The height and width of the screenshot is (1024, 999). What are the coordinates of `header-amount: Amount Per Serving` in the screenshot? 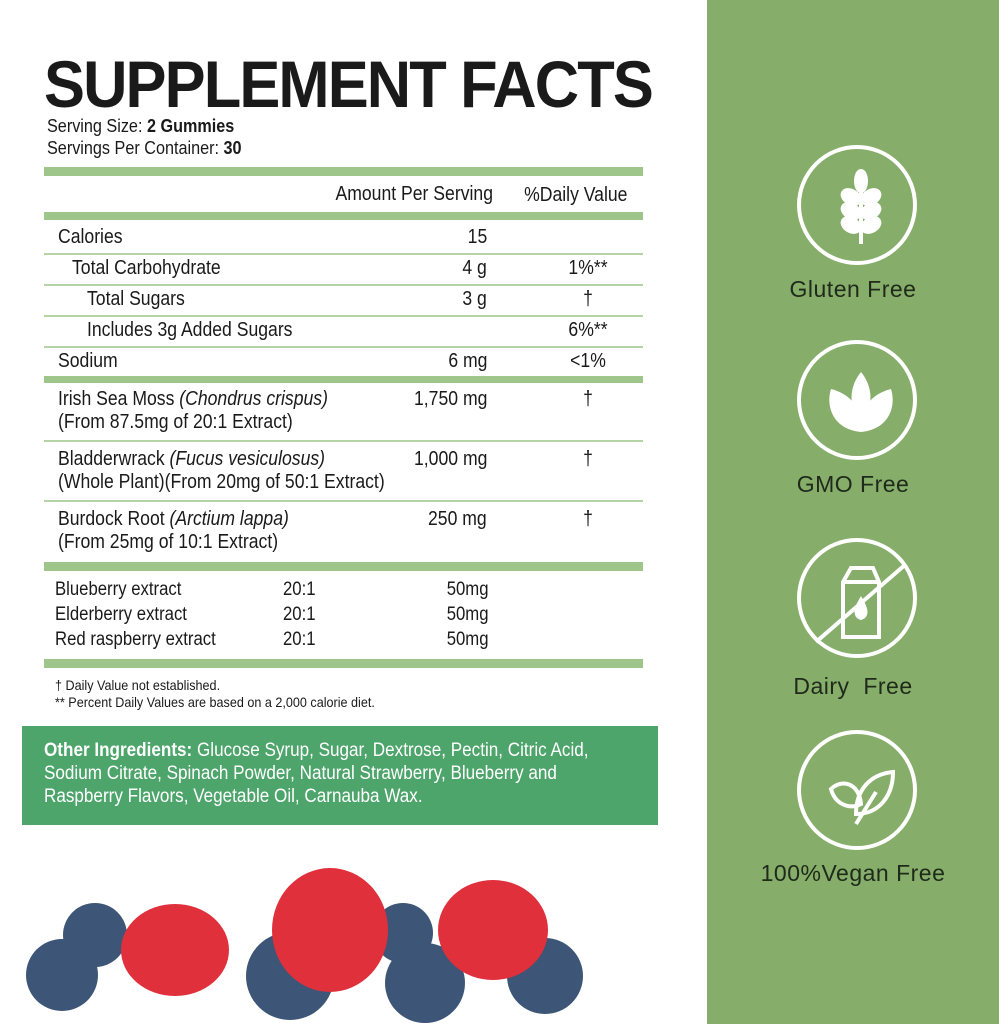 It's located at (414, 194).